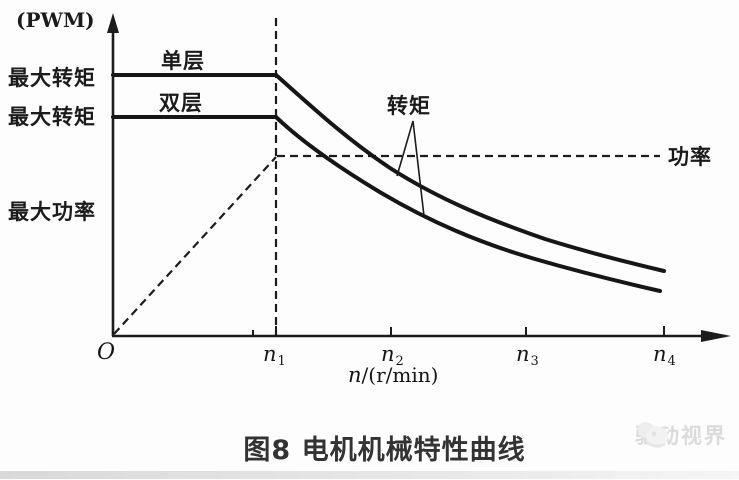 This screenshot has width=739, height=480. Describe the element at coordinates (690, 157) in the screenshot. I see `power-annotation-label: 功率` at that location.